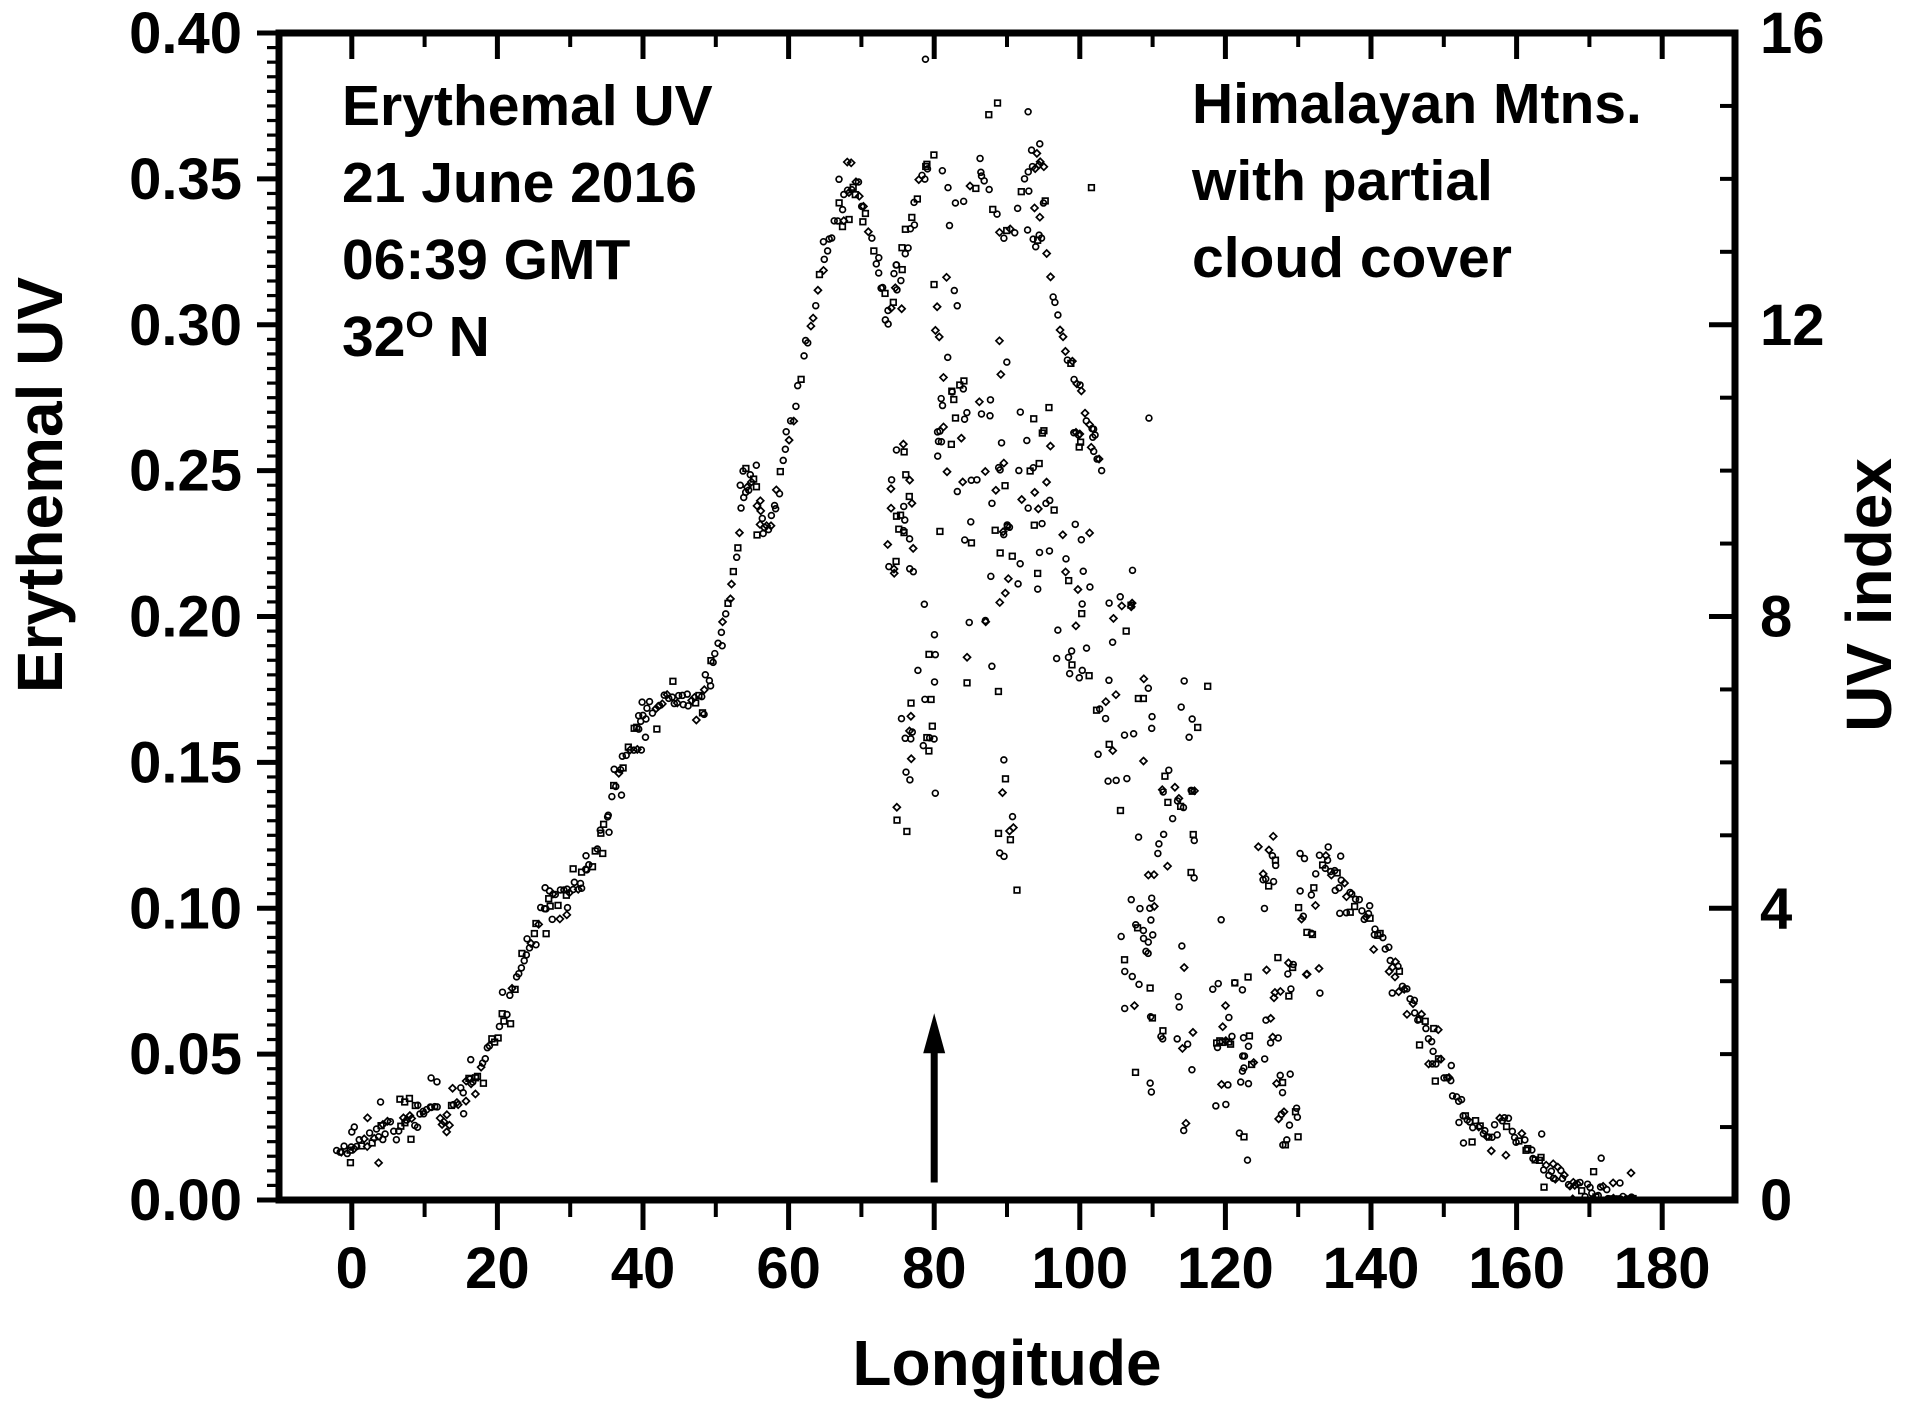 This screenshot has height=1426, width=1910. Describe the element at coordinates (643, 1268) in the screenshot. I see `x-tick-label: 40` at that location.